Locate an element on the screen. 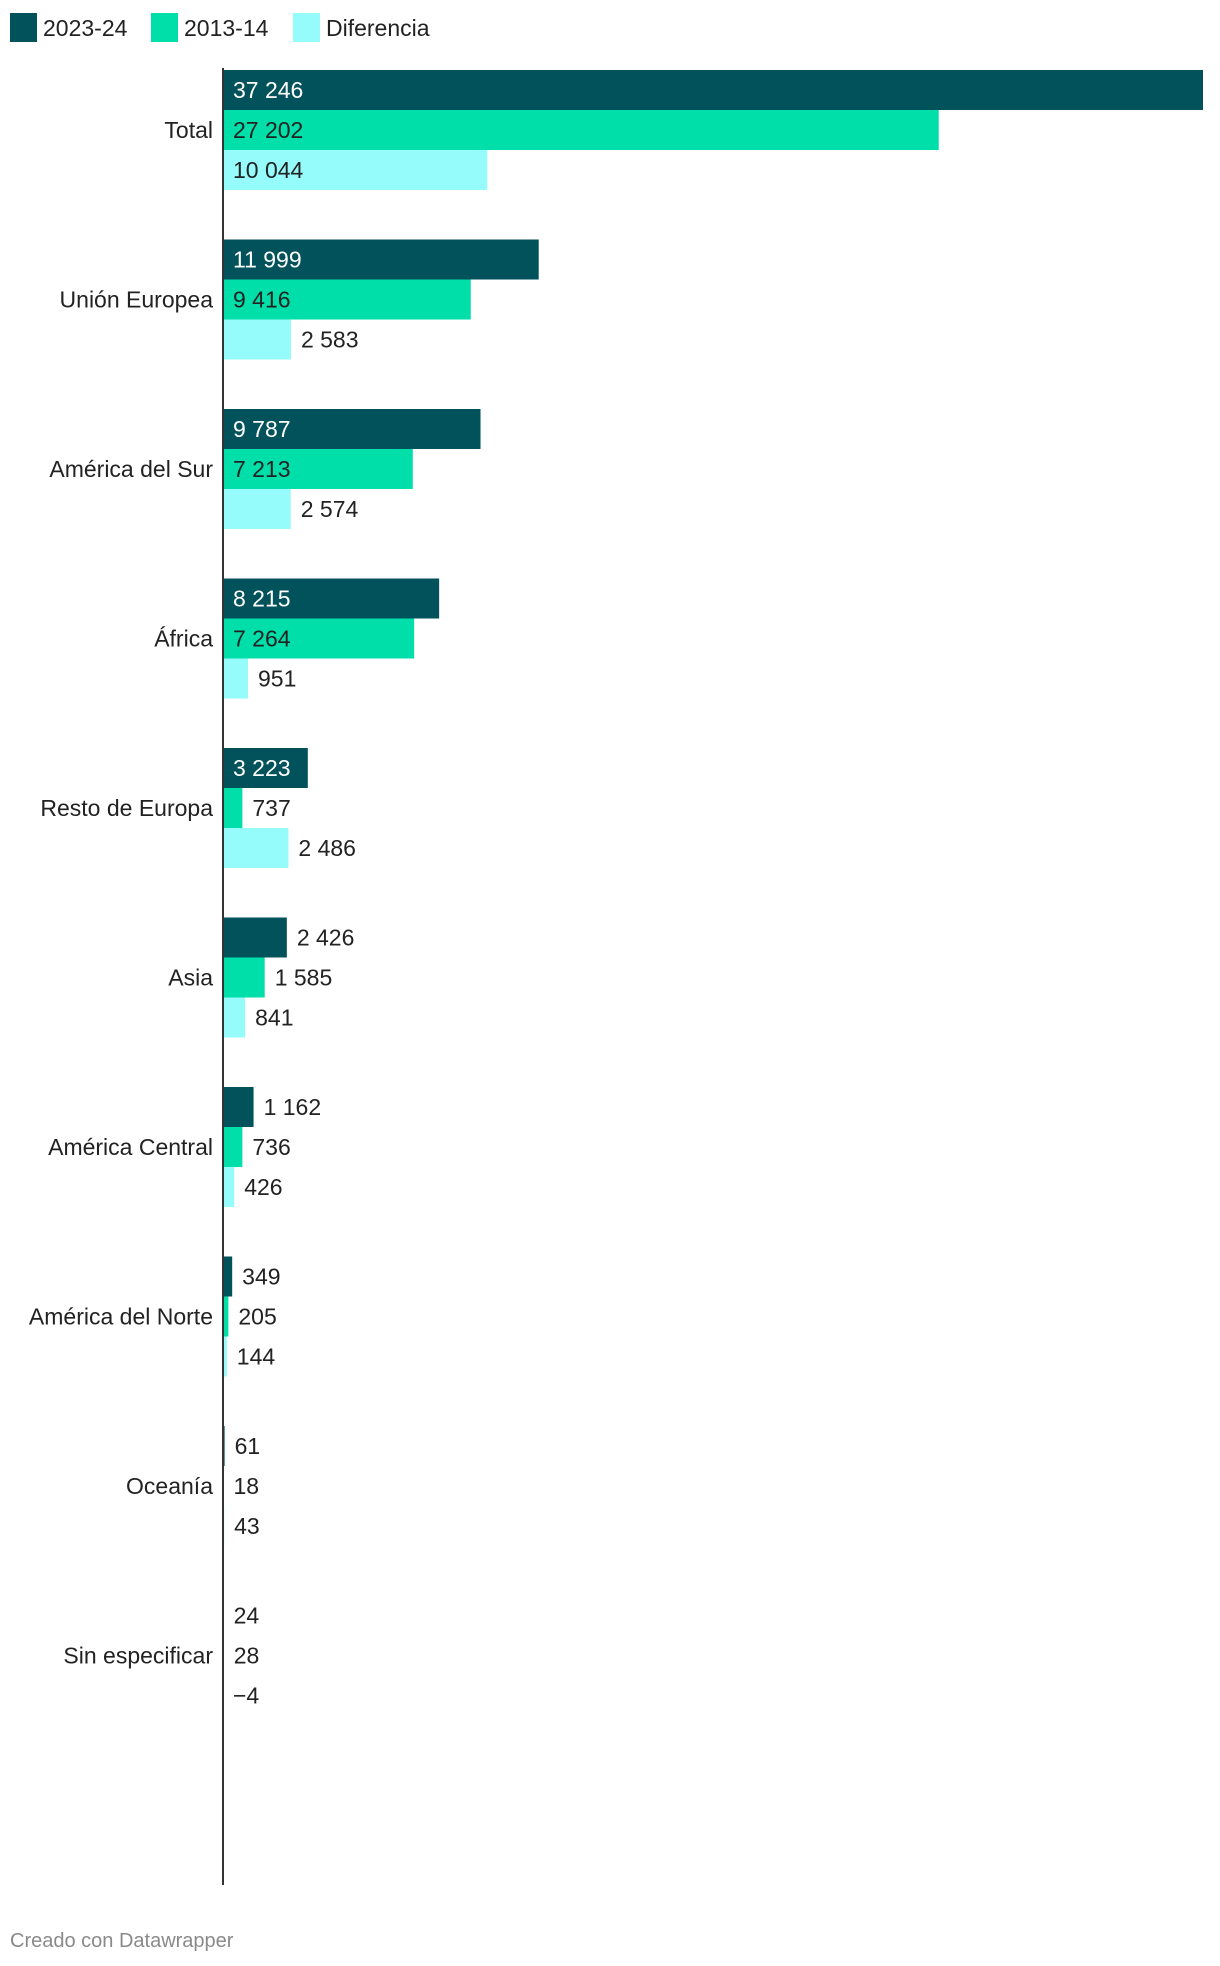 The width and height of the screenshot is (1220, 1966). category-label-total: Total is located at coordinates (188, 130).